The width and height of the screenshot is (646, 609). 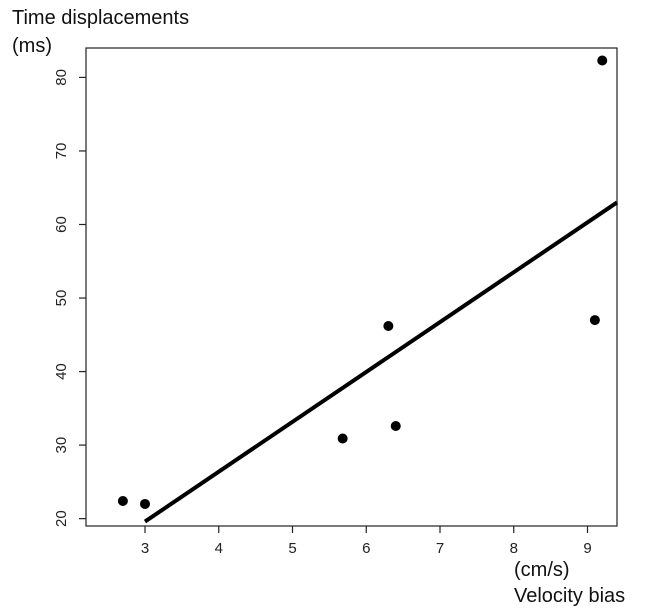 What do you see at coordinates (61, 224) in the screenshot?
I see `y-tick-label: 60` at bounding box center [61, 224].